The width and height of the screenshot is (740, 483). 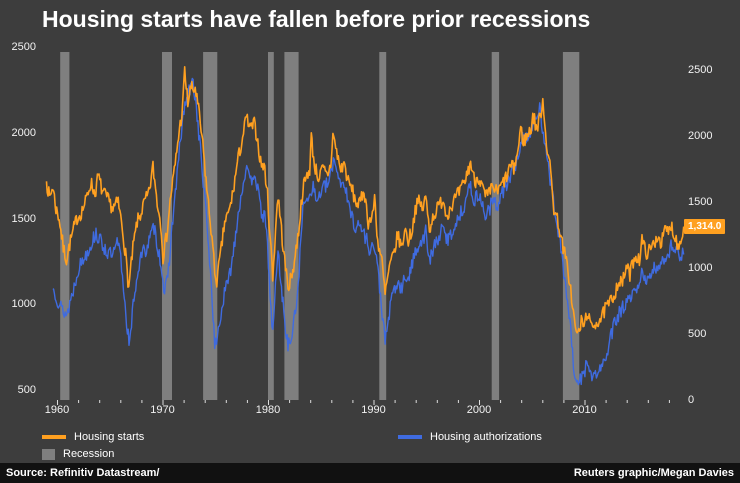 What do you see at coordinates (162, 410) in the screenshot?
I see `x-axis-label: 1970` at bounding box center [162, 410].